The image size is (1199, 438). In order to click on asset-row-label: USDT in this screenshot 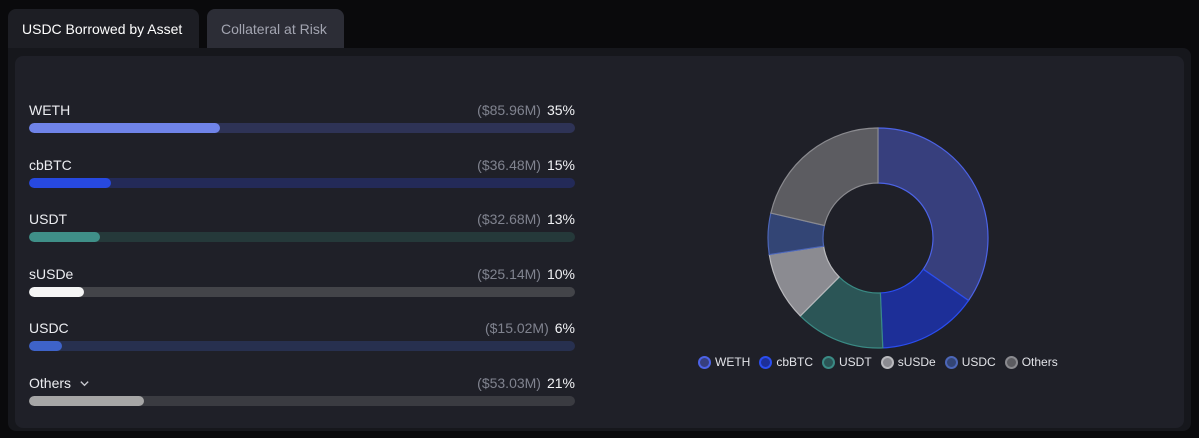, I will do `click(48, 219)`.